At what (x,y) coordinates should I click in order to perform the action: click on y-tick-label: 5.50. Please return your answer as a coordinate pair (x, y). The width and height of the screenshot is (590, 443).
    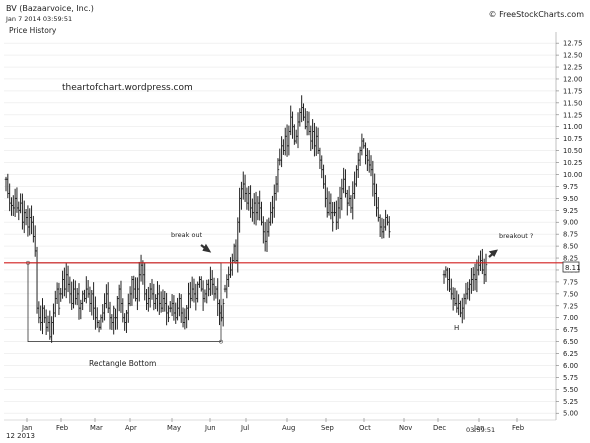
    Looking at the image, I should click on (570, 390).